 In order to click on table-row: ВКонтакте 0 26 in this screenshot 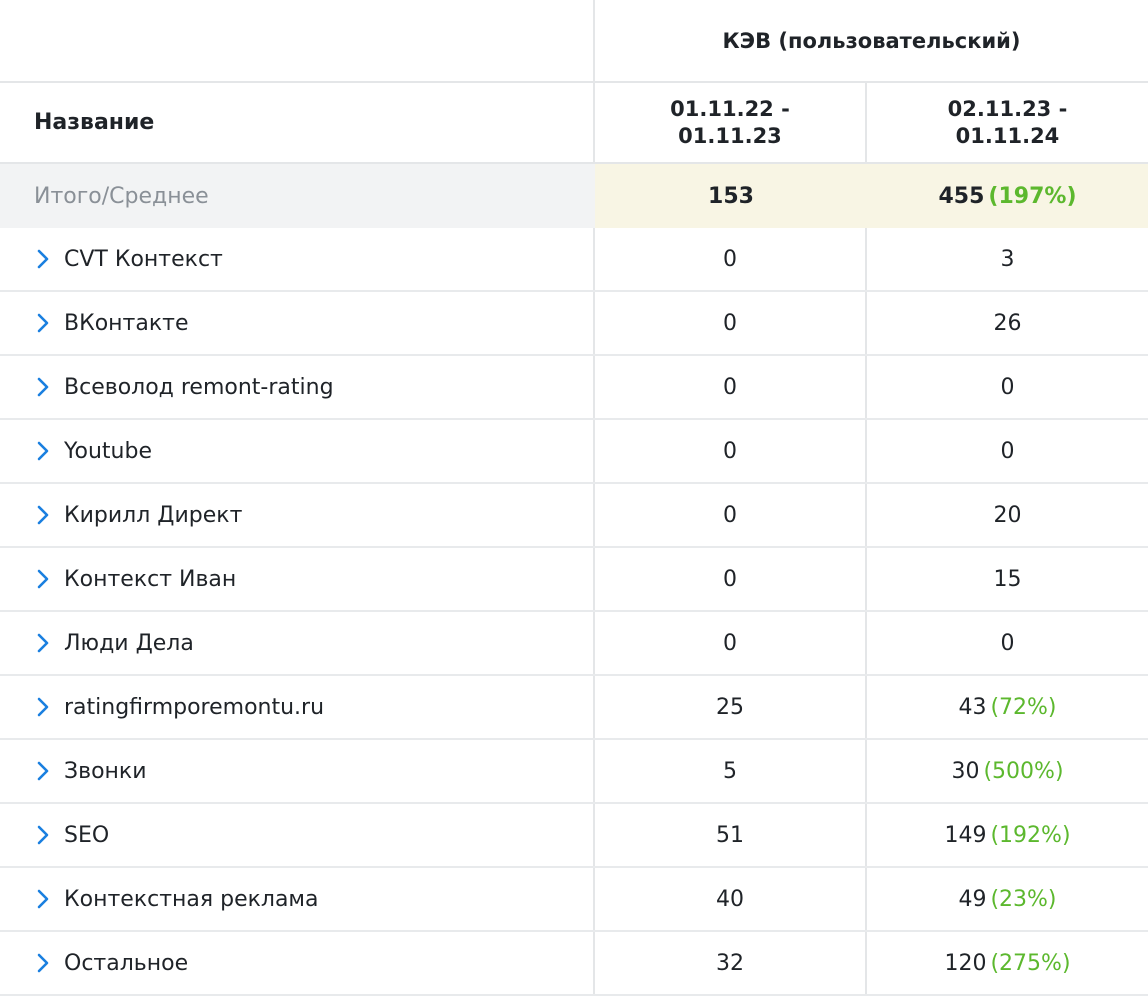, I will do `click(574, 324)`.